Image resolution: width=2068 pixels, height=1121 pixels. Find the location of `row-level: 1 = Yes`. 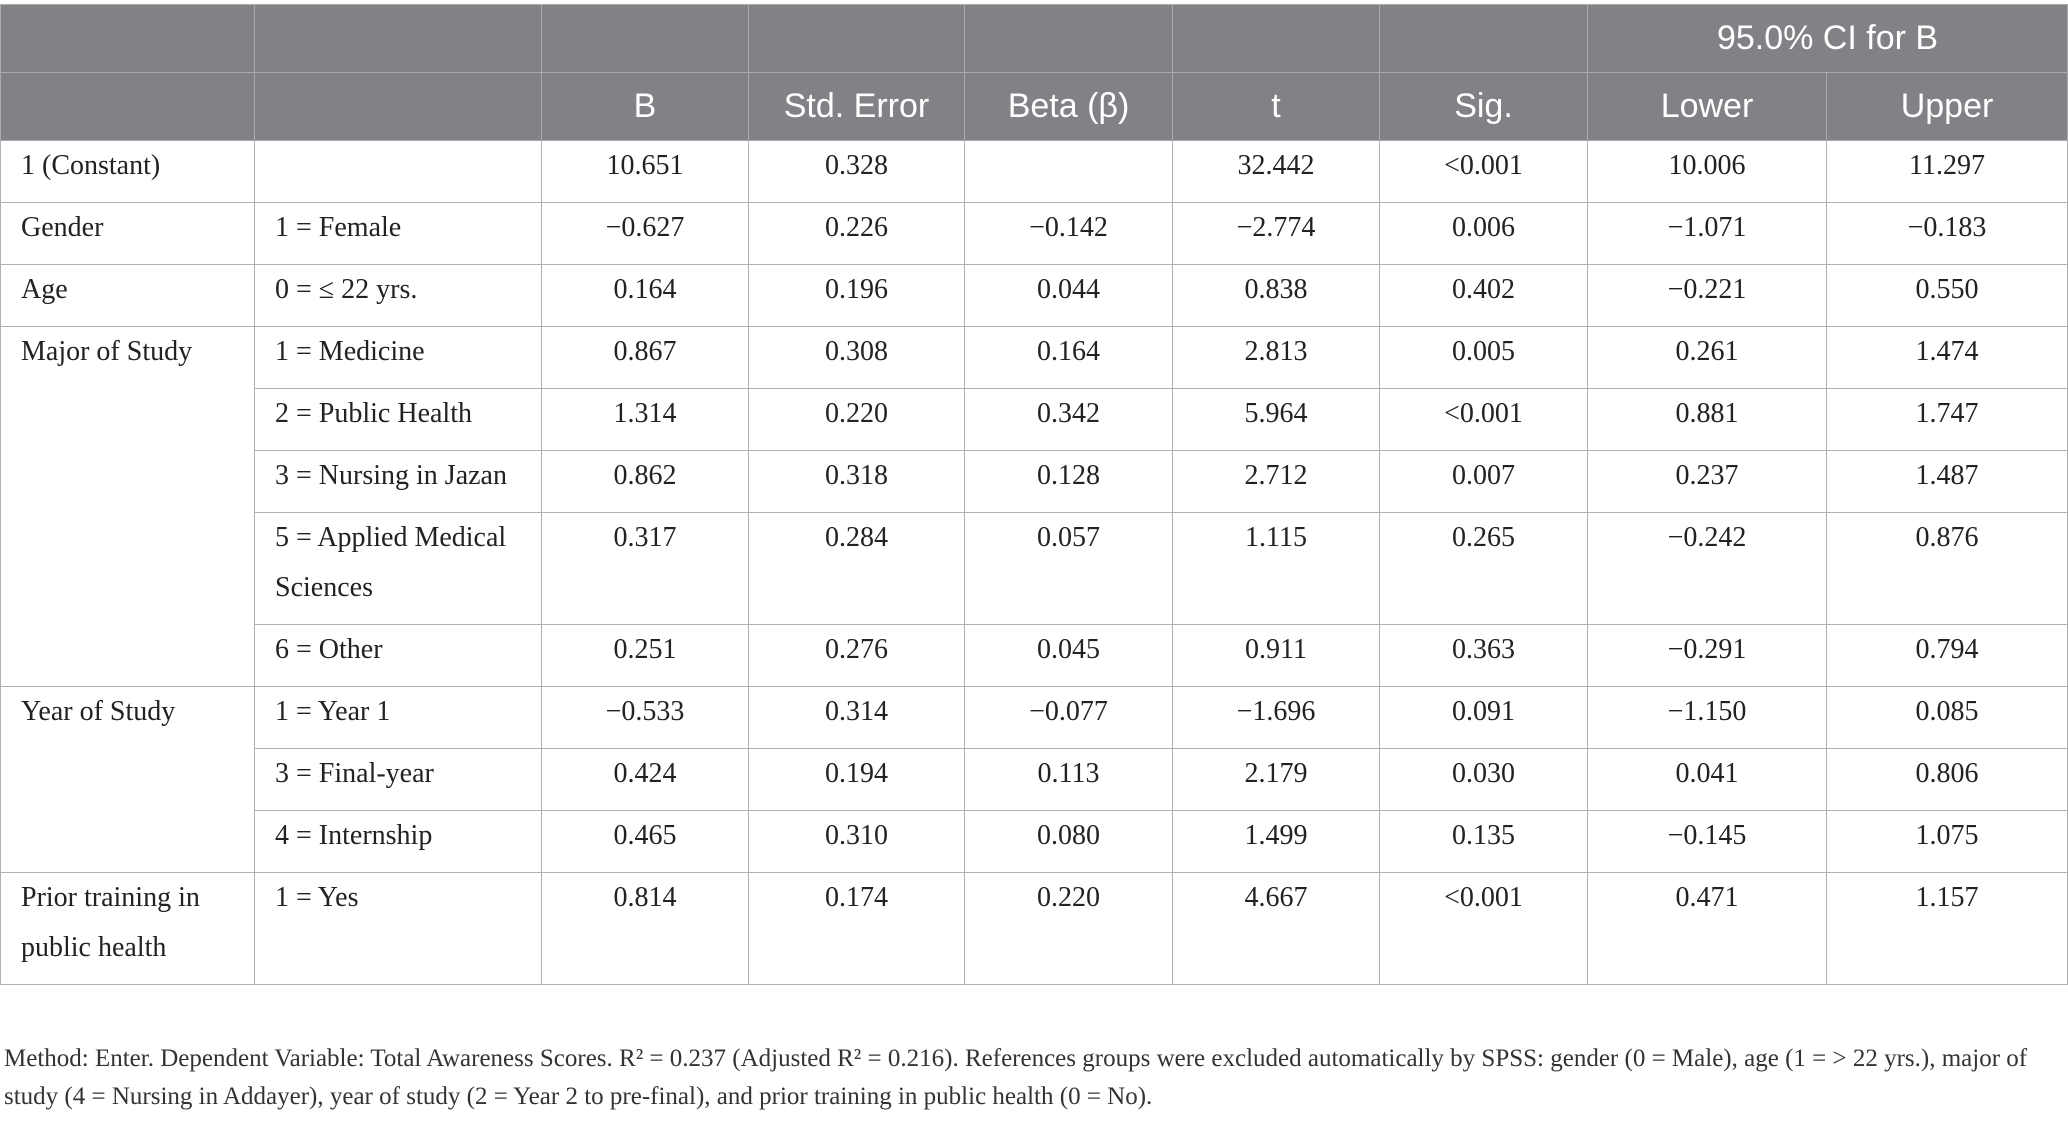

row-level: 1 = Yes is located at coordinates (398, 928).